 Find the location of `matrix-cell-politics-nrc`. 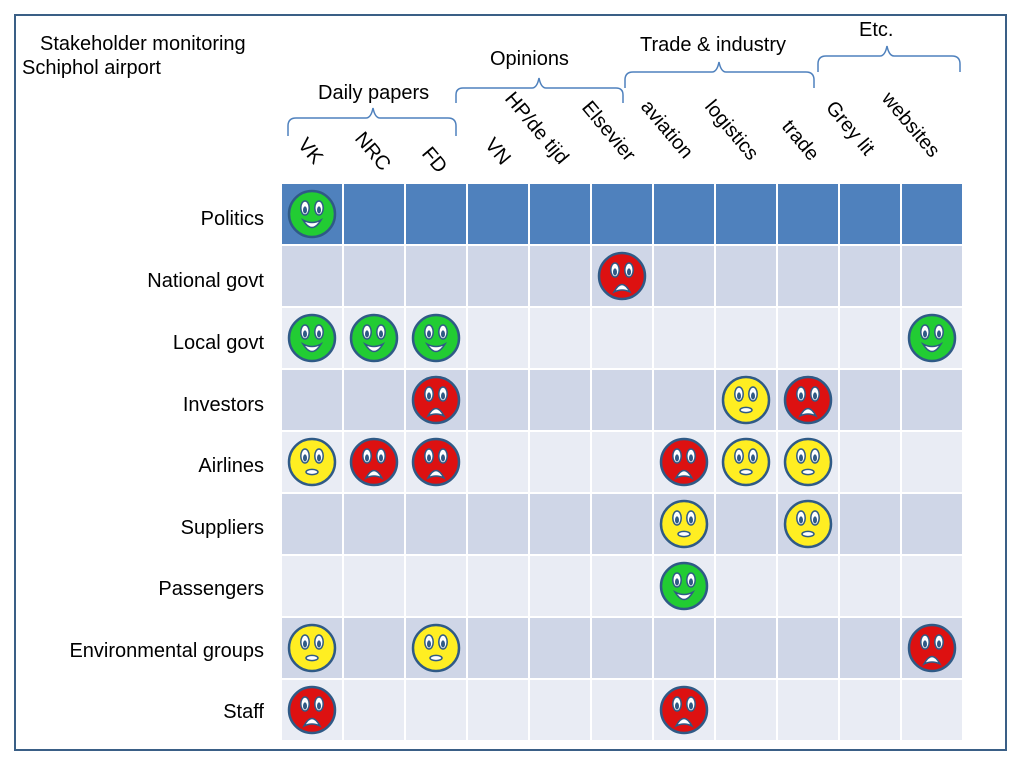

matrix-cell-politics-nrc is located at coordinates (375, 215).